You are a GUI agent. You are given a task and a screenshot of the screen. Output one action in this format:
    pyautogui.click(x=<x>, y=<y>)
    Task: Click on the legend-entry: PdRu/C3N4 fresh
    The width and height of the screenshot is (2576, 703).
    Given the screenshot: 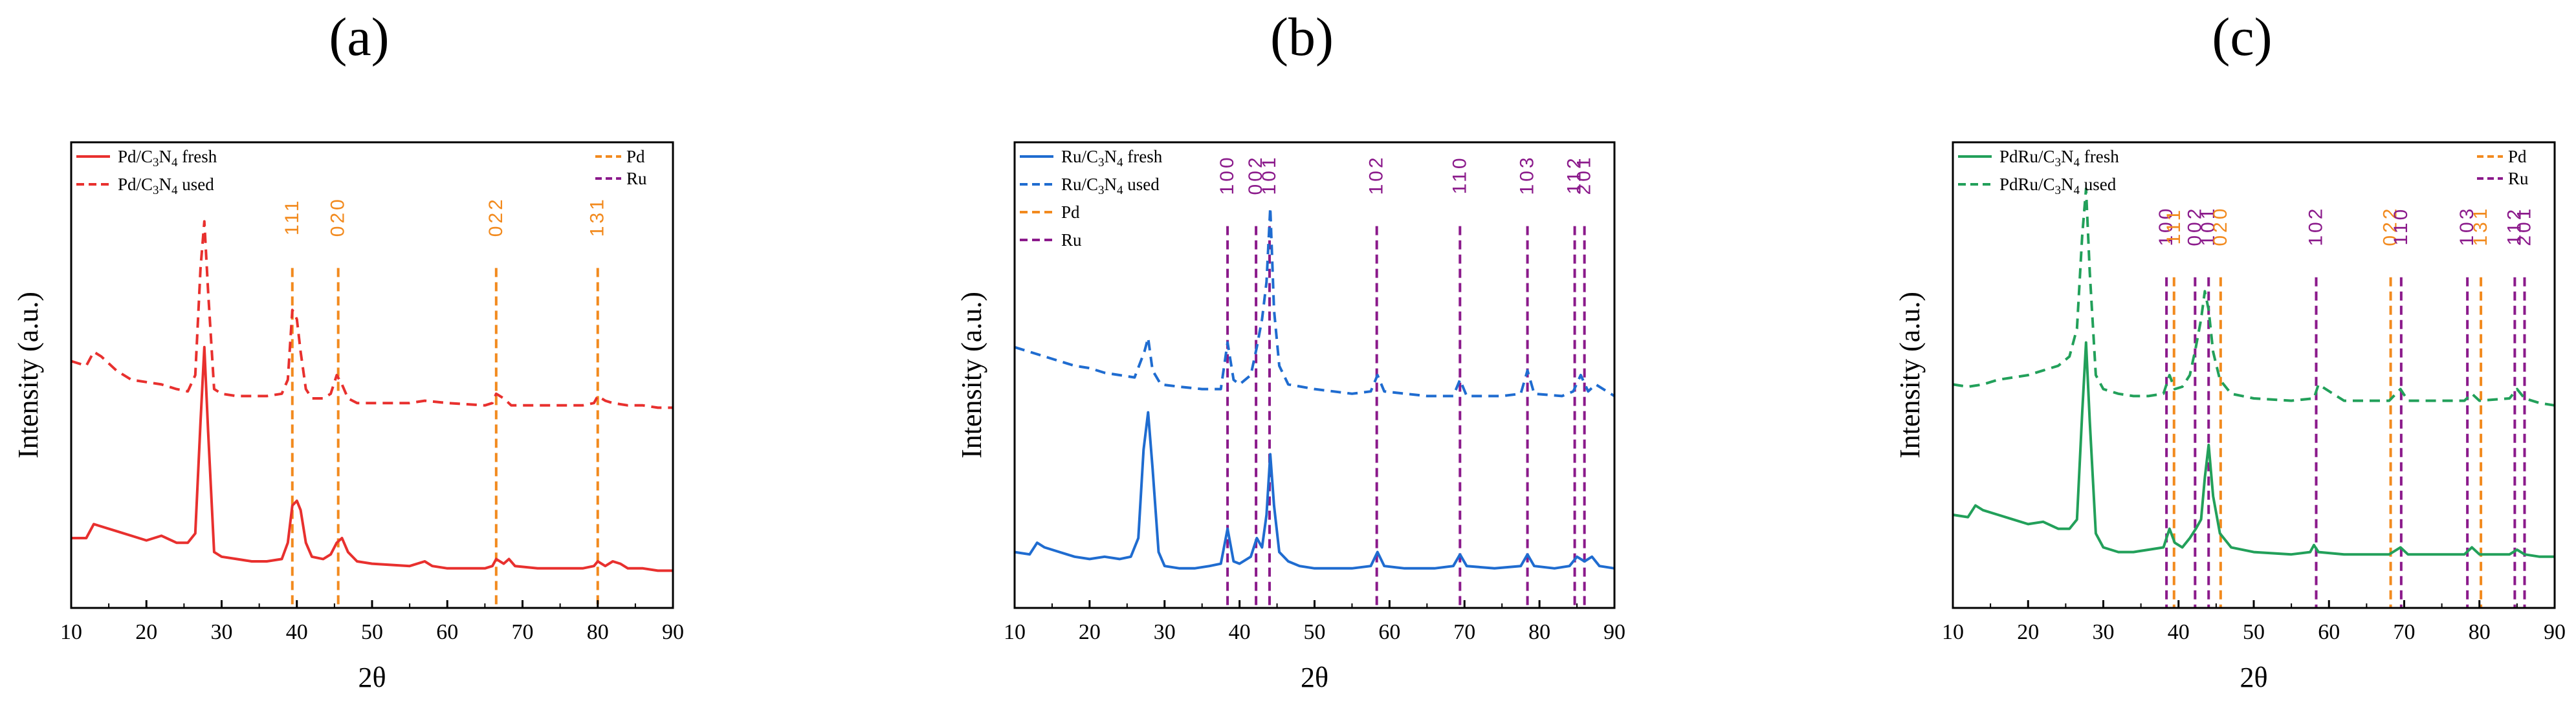 What is the action you would take?
    pyautogui.click(x=2059, y=158)
    